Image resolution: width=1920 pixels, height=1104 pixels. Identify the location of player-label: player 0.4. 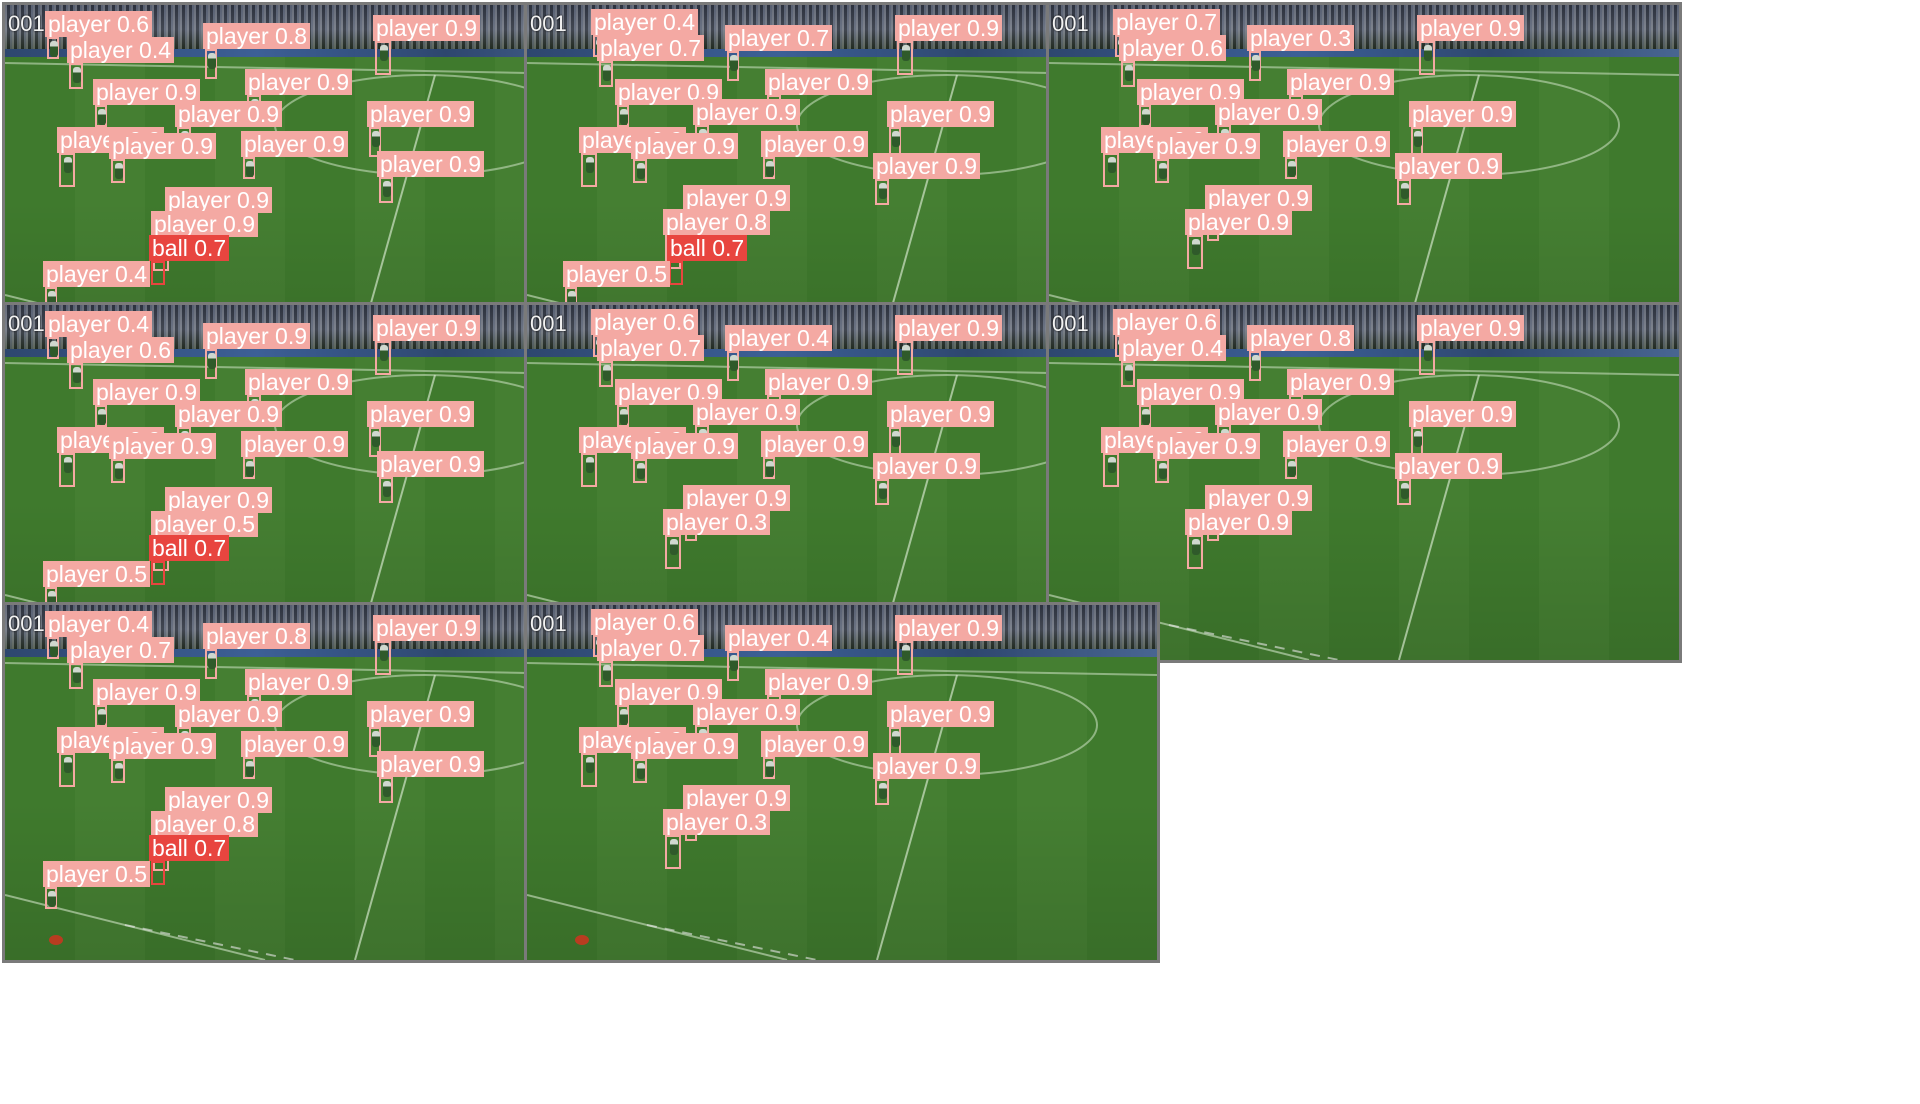
(97, 274).